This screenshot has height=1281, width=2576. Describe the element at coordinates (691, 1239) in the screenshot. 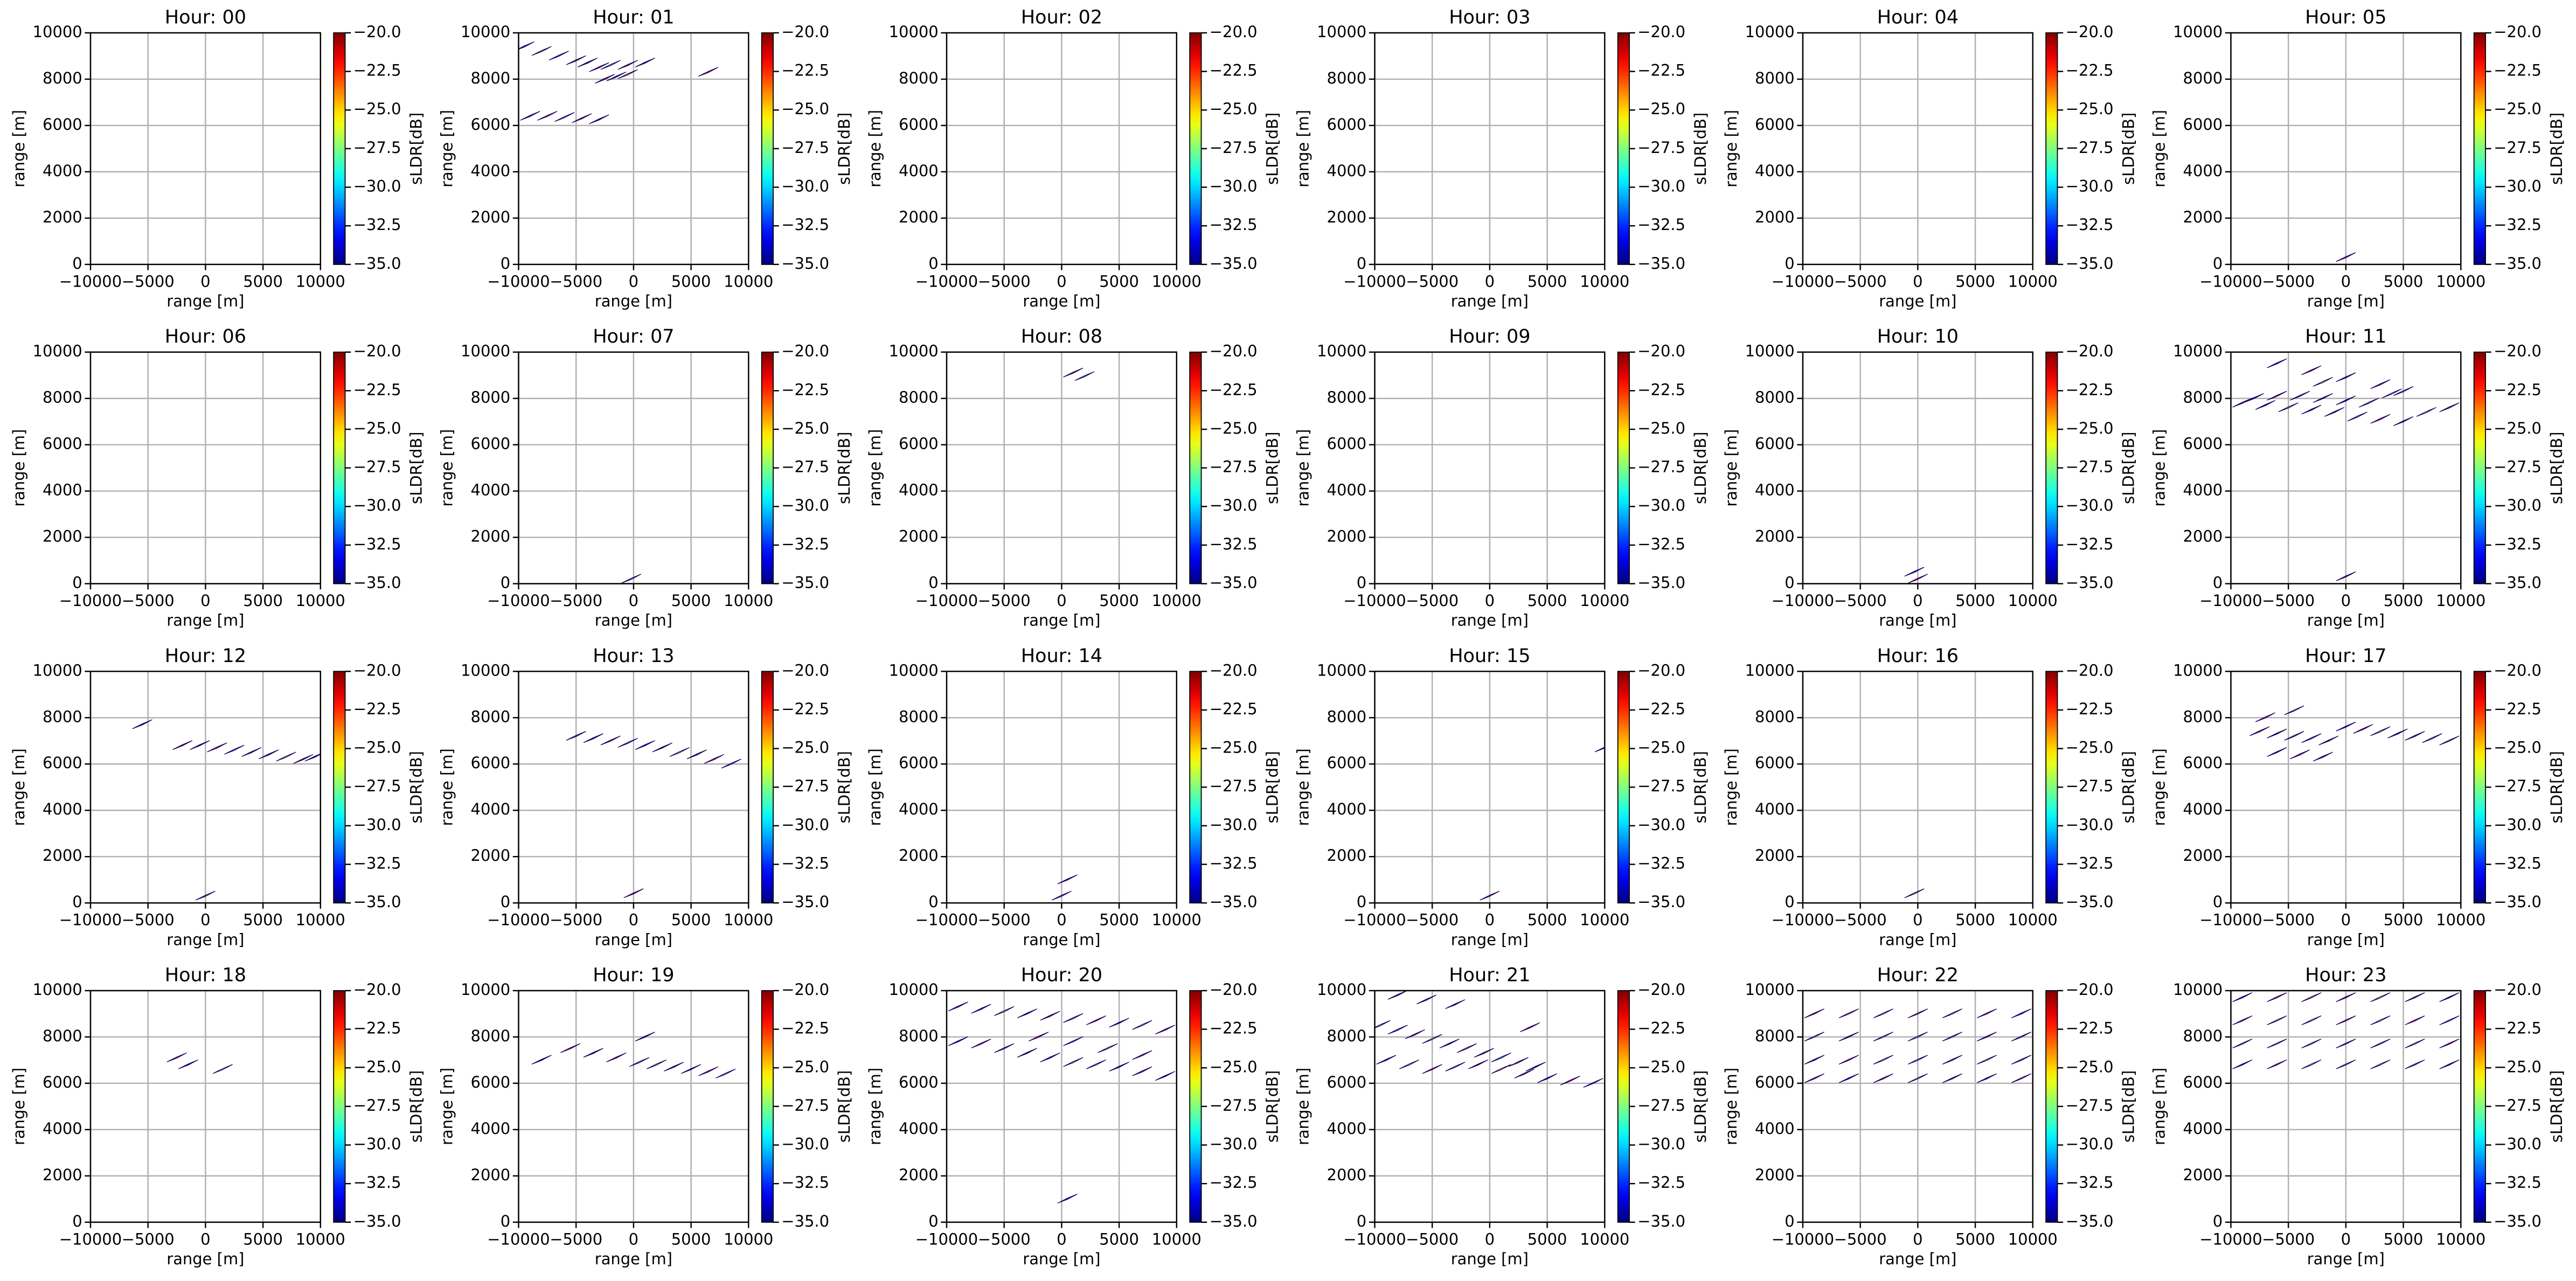

I see `x-tick-label: 5000` at that location.